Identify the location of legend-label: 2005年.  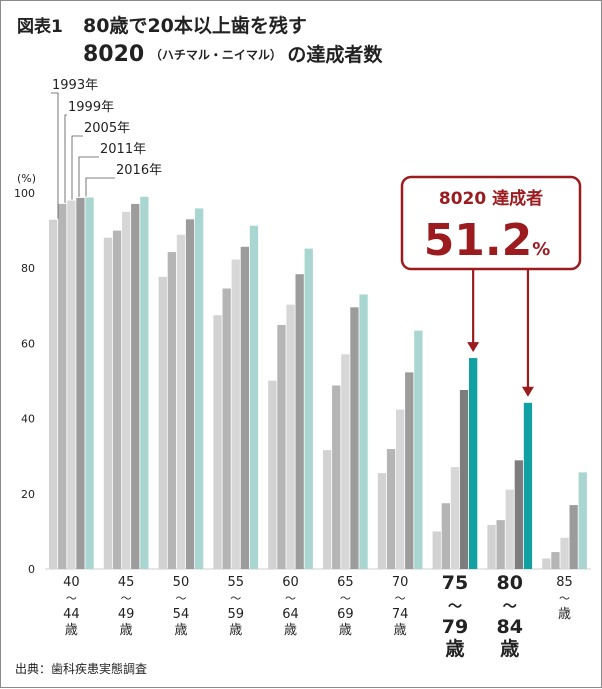
(107, 128).